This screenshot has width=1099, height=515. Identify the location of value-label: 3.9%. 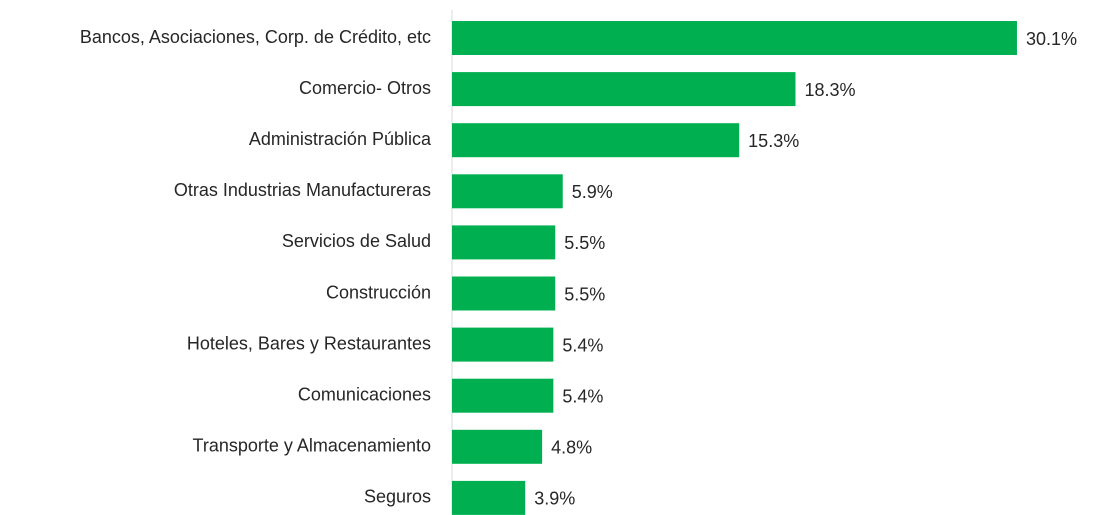
(554, 499).